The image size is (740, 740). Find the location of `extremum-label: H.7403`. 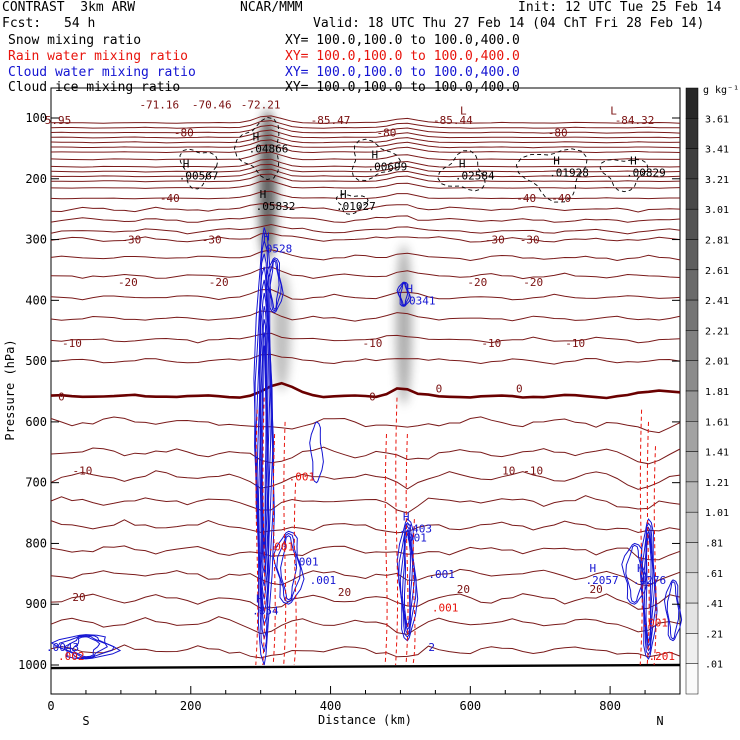

extremum-label: H.7403 is located at coordinates (415, 522).